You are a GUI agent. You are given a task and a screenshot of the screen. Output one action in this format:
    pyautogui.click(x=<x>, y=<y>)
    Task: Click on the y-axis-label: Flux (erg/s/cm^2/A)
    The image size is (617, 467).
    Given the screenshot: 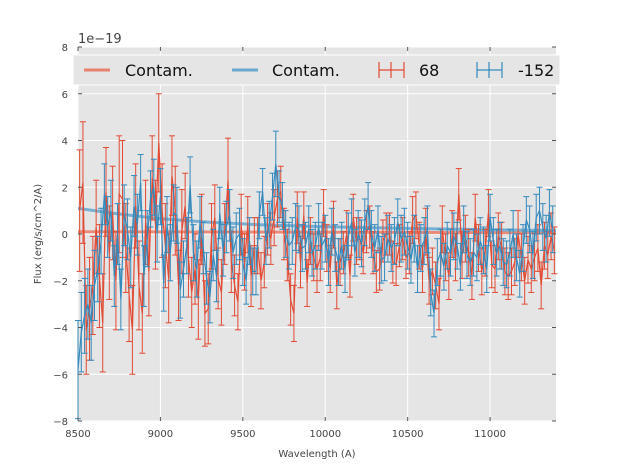 What is the action you would take?
    pyautogui.click(x=38, y=234)
    